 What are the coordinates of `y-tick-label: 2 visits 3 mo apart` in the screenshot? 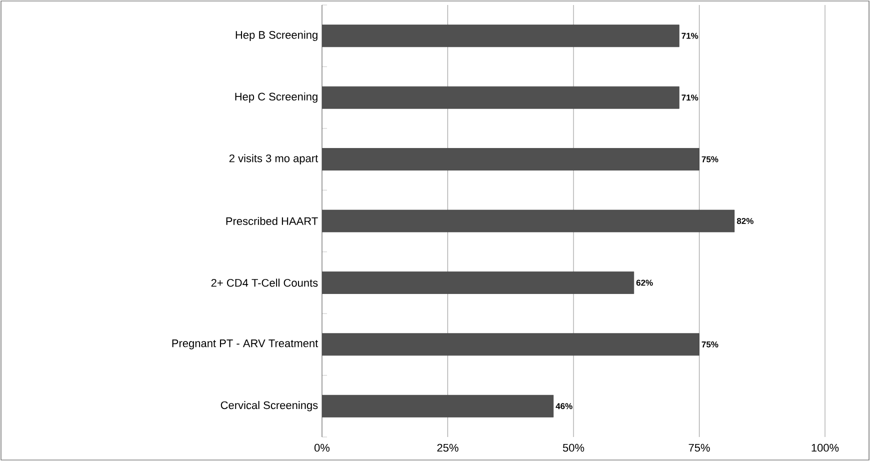 It's located at (273, 159).